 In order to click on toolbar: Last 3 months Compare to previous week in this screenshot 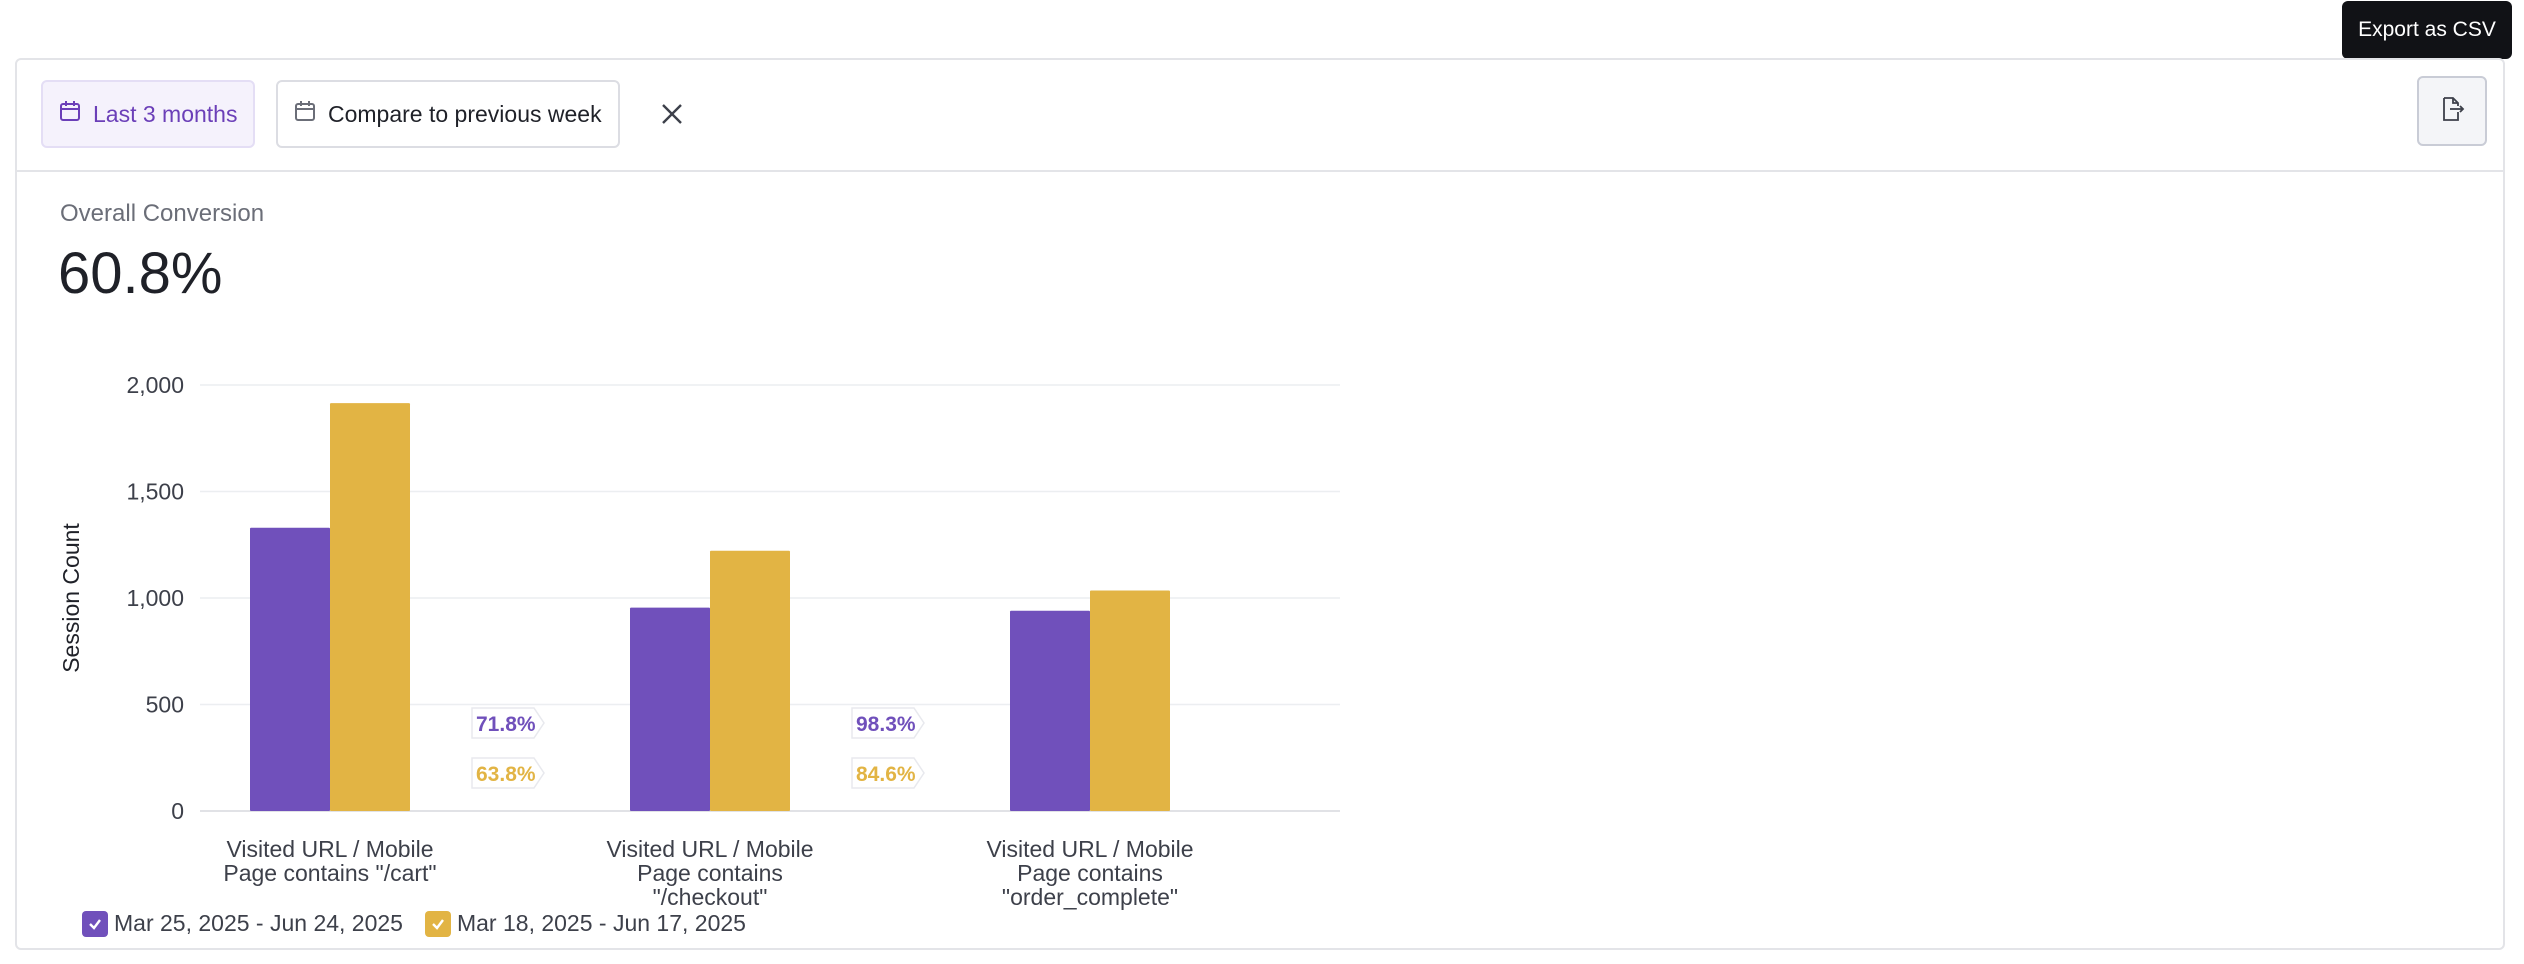, I will do `click(1260, 116)`.